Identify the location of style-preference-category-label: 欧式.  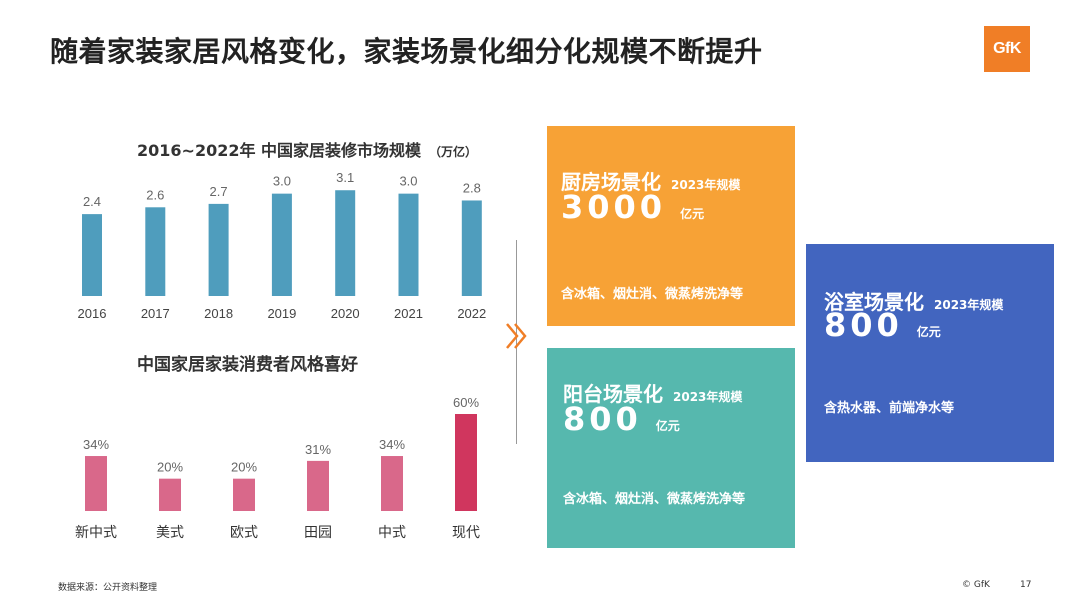
(244, 533).